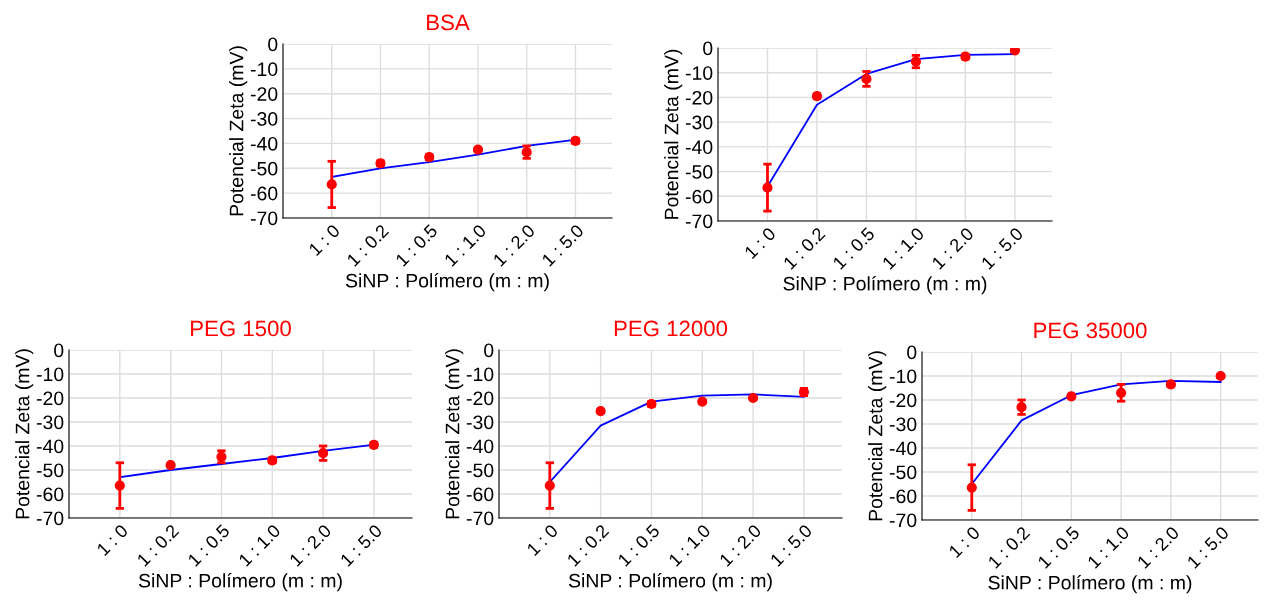 The width and height of the screenshot is (1266, 606). What do you see at coordinates (448, 22) in the screenshot?
I see `chart-title: BSA` at bounding box center [448, 22].